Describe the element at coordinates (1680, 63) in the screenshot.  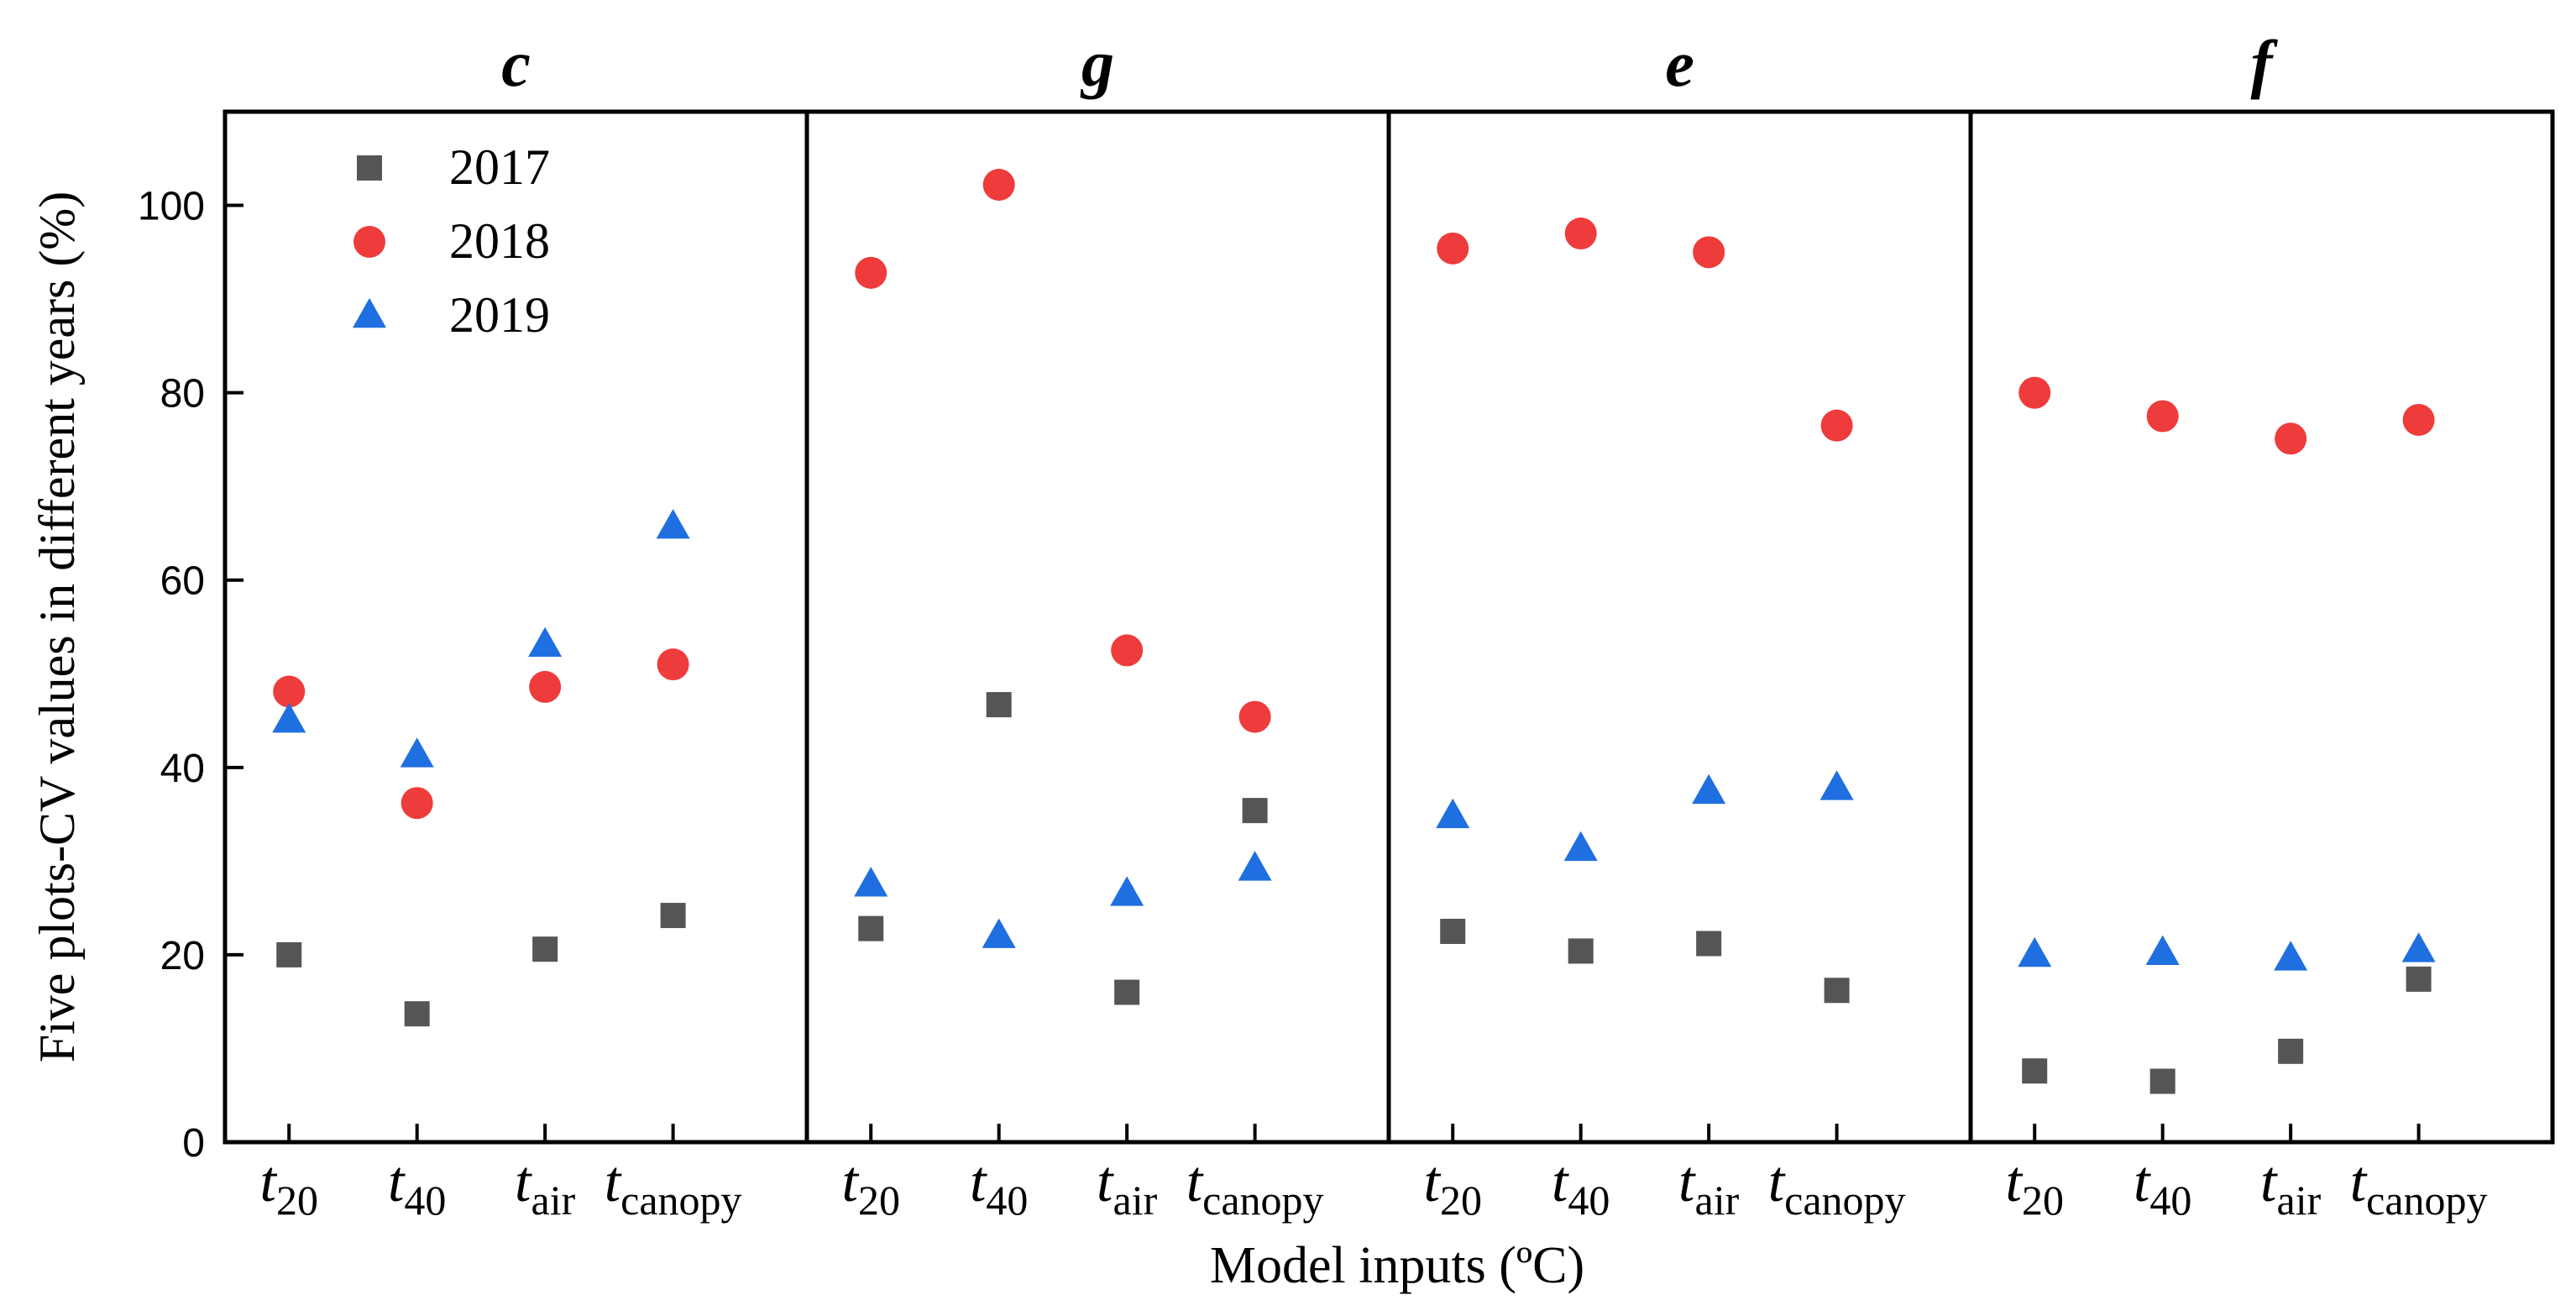
I see `panel-title: e` at that location.